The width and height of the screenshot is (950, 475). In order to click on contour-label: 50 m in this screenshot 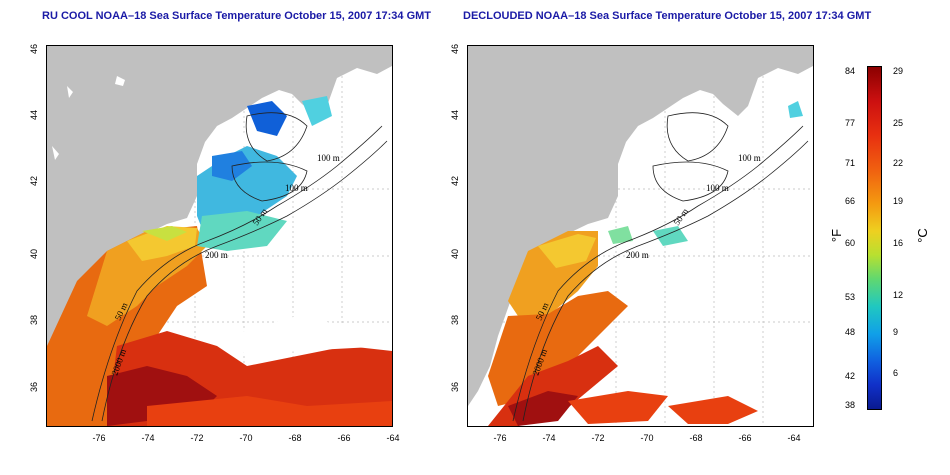, I will do `click(680, 216)`.